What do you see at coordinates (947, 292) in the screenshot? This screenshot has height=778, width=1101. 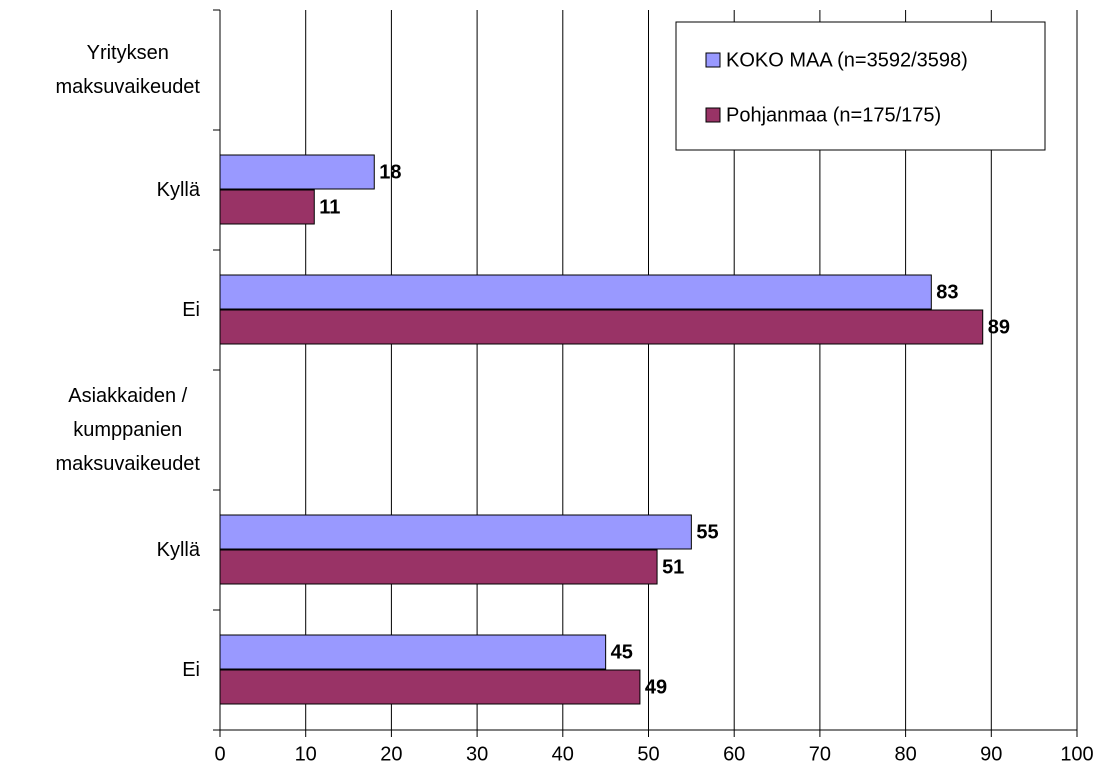 I see `data-label: 83` at bounding box center [947, 292].